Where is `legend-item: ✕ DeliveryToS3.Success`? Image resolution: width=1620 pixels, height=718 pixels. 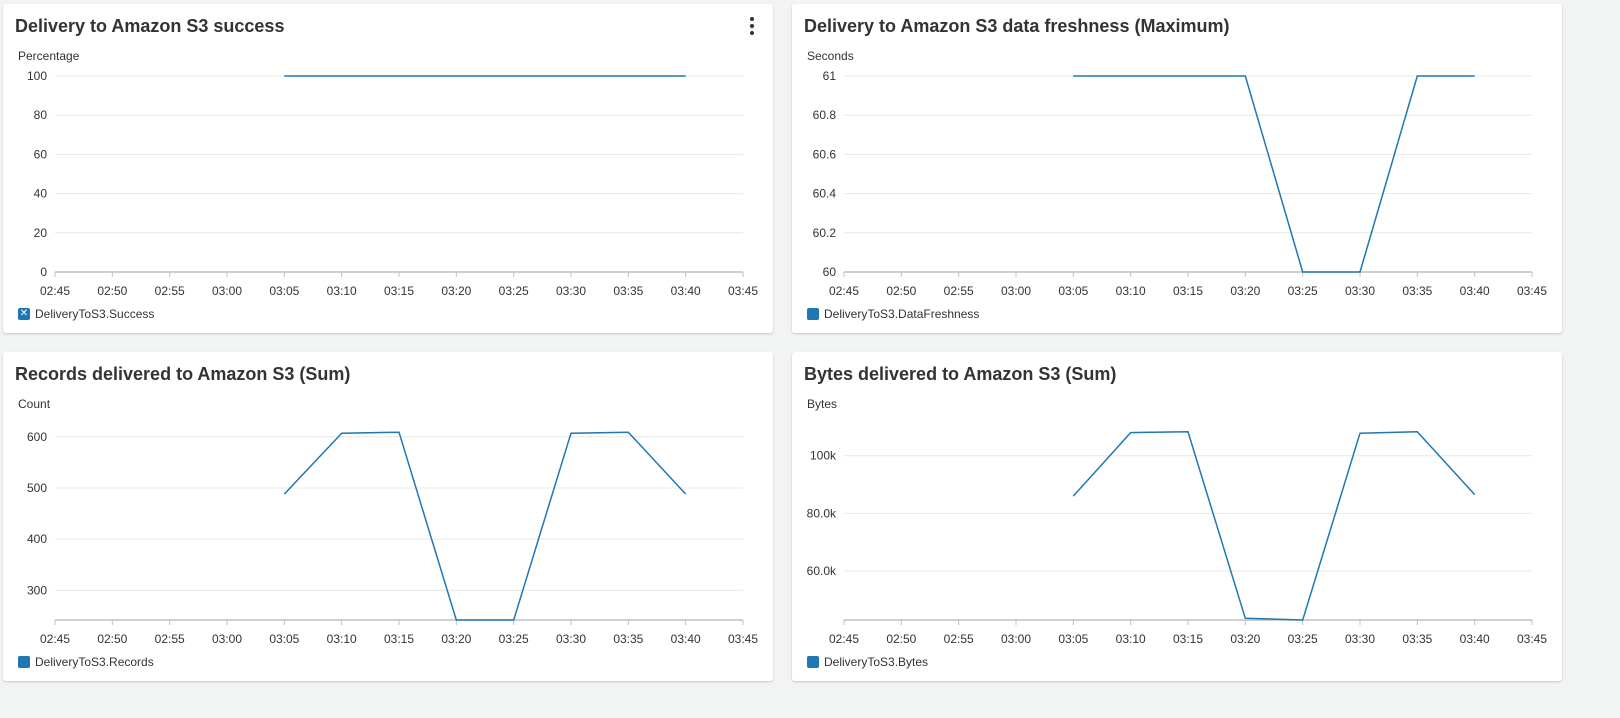
legend-item: ✕ DeliveryToS3.Success is located at coordinates (86, 314).